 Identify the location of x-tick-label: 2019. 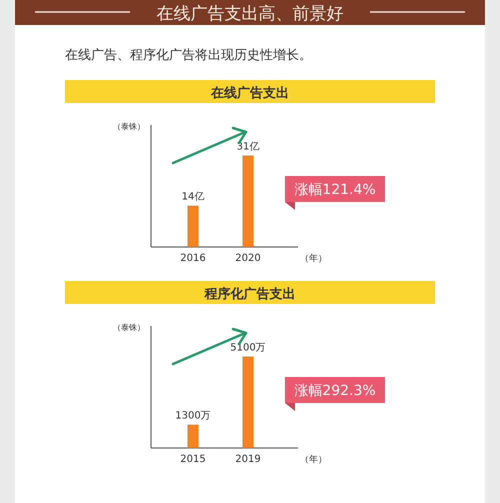
(248, 459).